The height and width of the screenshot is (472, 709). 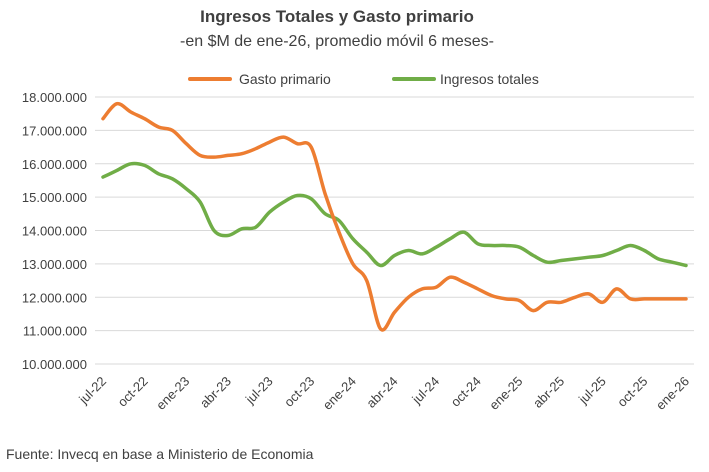 I want to click on x-tick-label: jul-24, so click(x=425, y=391).